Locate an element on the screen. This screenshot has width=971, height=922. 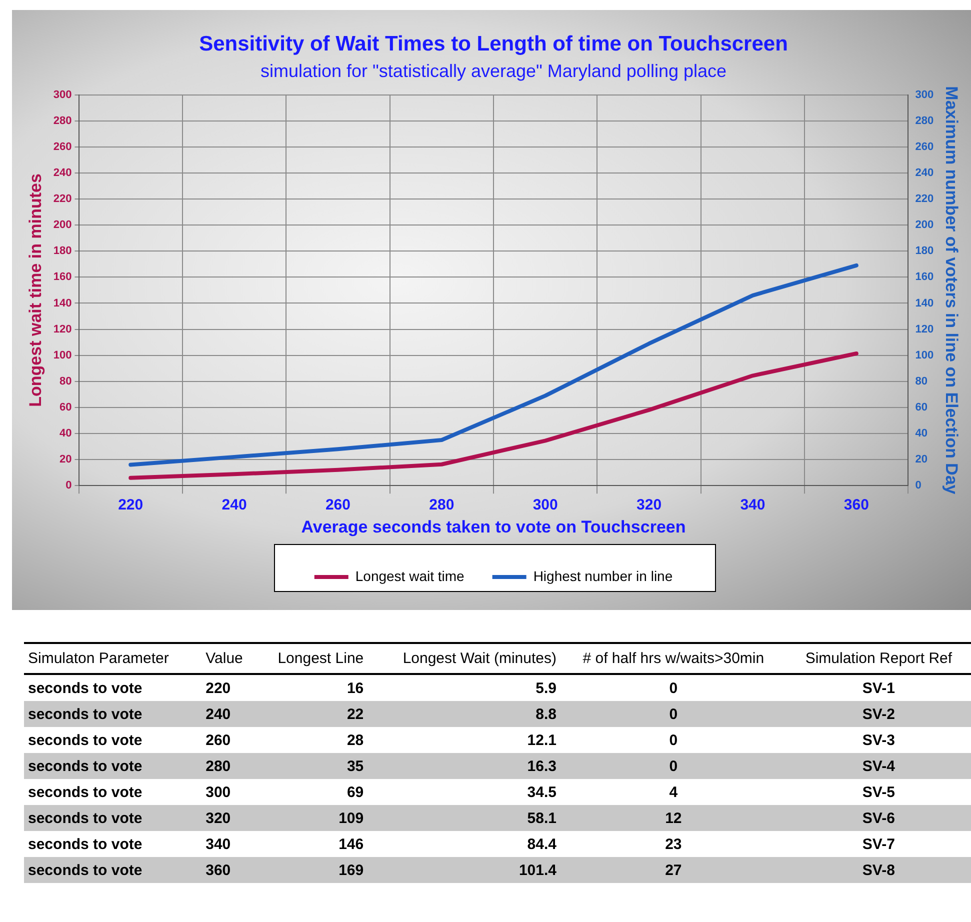
text: 12 is located at coordinates (673, 818).